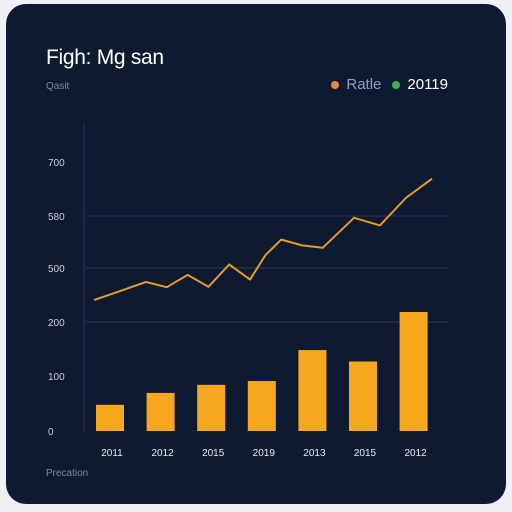  Describe the element at coordinates (56, 217) in the screenshot. I see `y-tick-label: 580` at that location.